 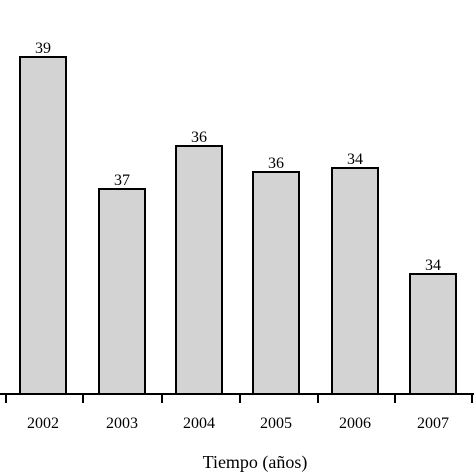 What do you see at coordinates (122, 423) in the screenshot?
I see `x-tick-label-2003: 2003` at bounding box center [122, 423].